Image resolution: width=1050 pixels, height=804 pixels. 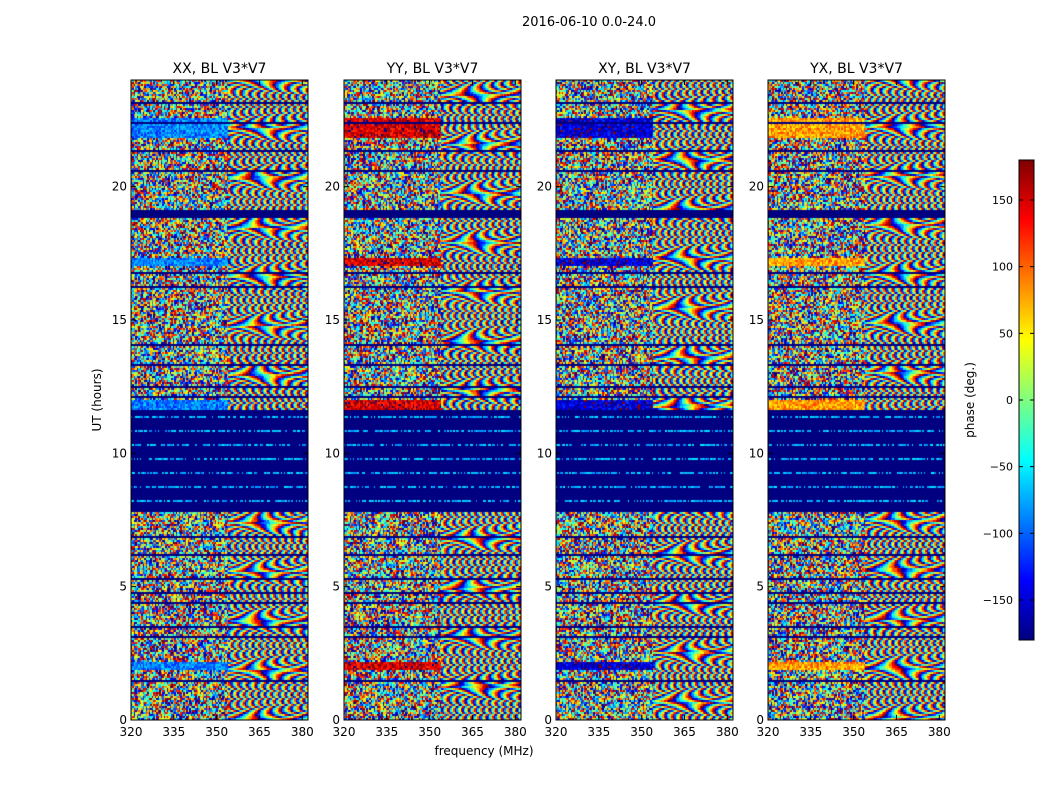 What do you see at coordinates (644, 69) in the screenshot?
I see `panel-title: XY, BL V3*V7` at bounding box center [644, 69].